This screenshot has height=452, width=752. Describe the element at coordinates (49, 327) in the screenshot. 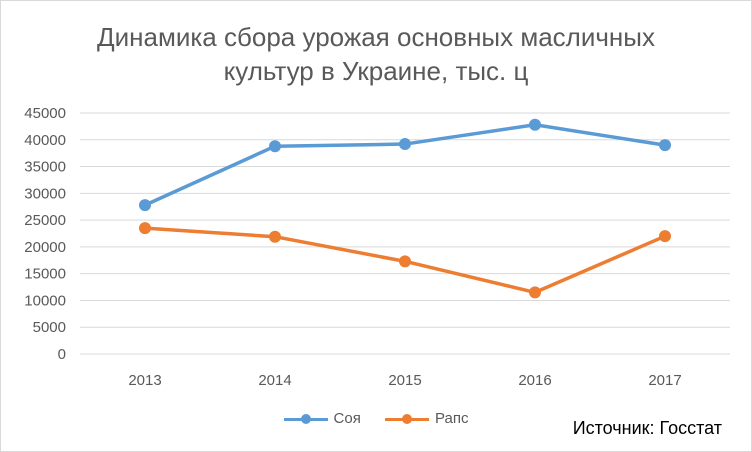

I see `y-tick-label: 5000` at that location.